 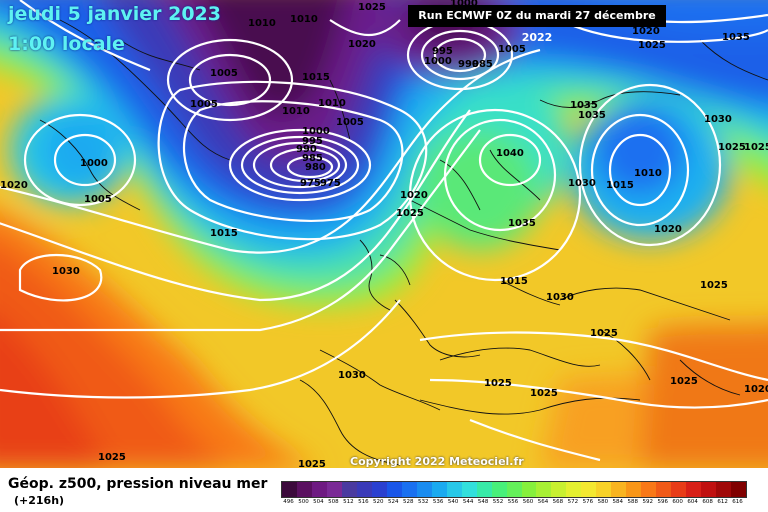 I want to click on scale-tick-label: 576, so click(x=588, y=502).